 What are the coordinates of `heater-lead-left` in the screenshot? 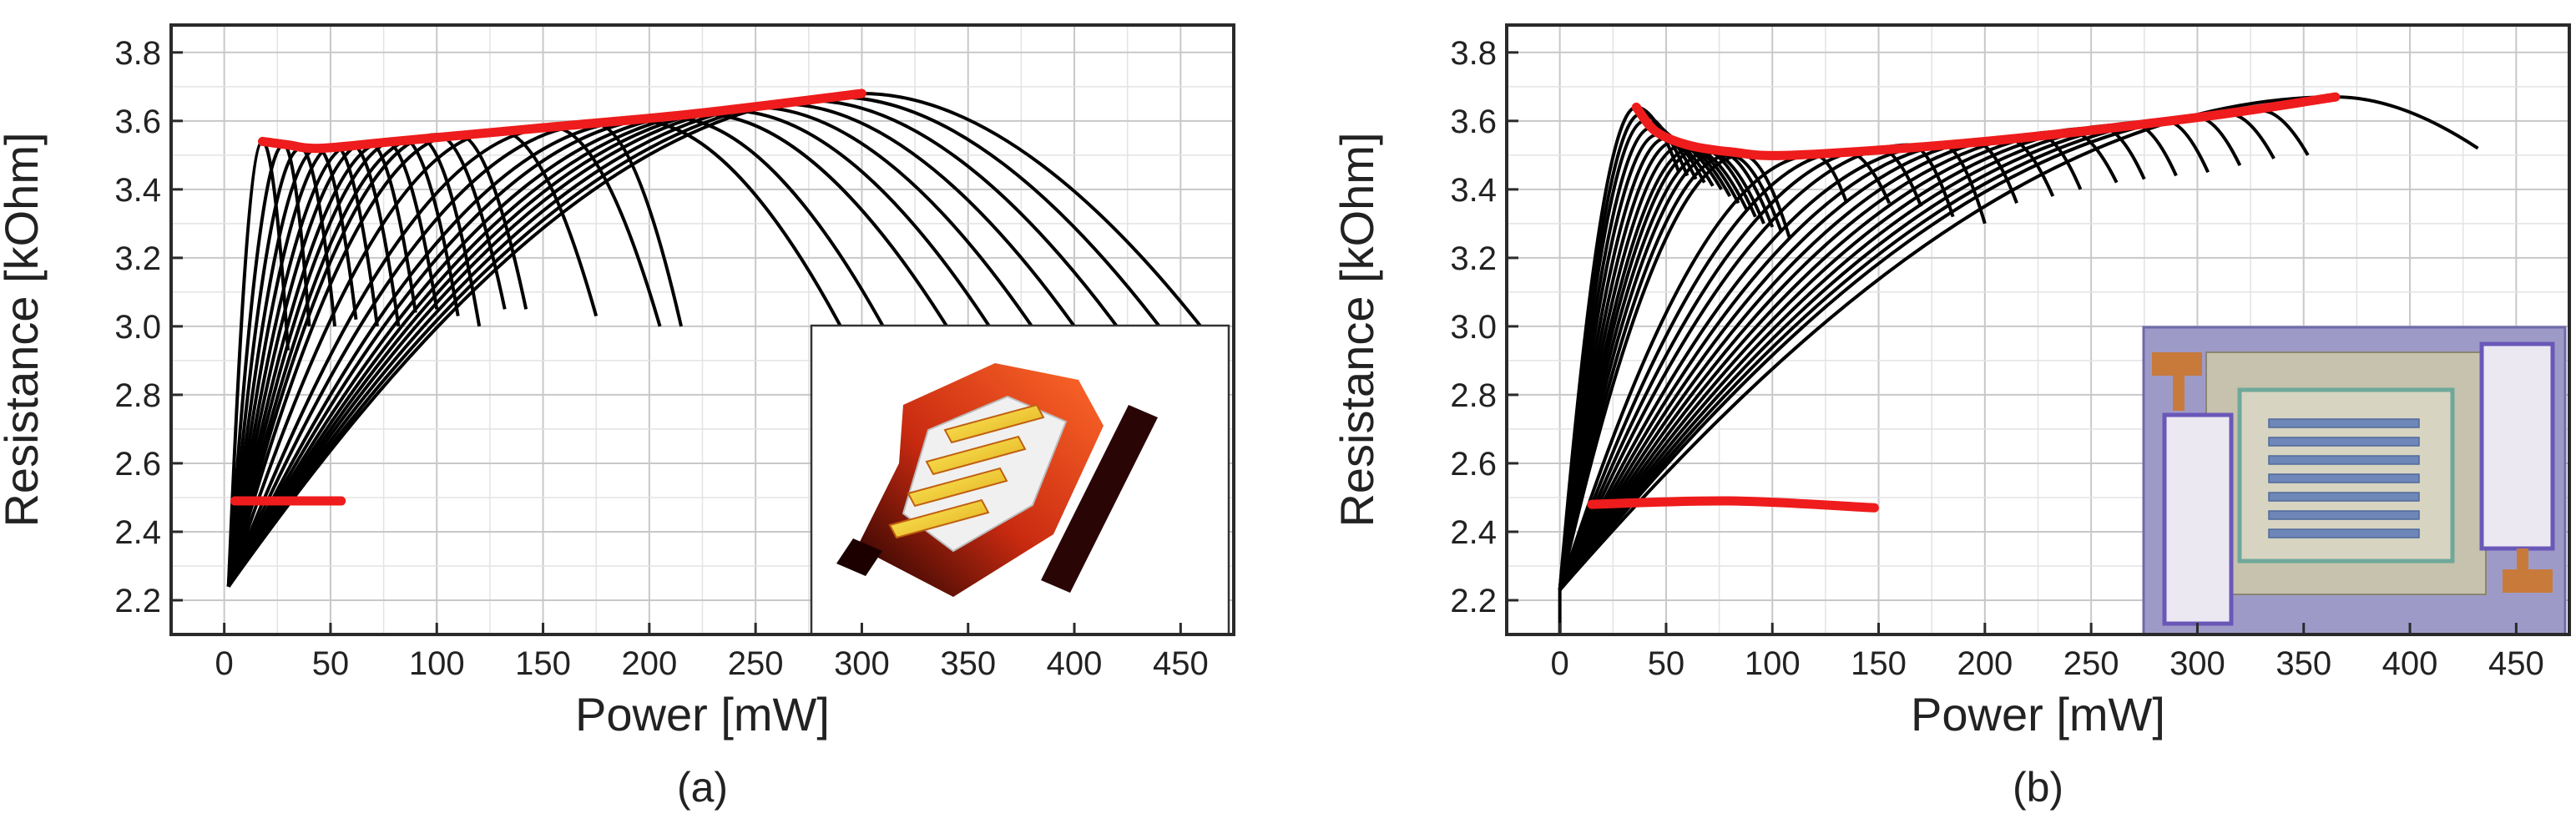 It's located at (859, 557).